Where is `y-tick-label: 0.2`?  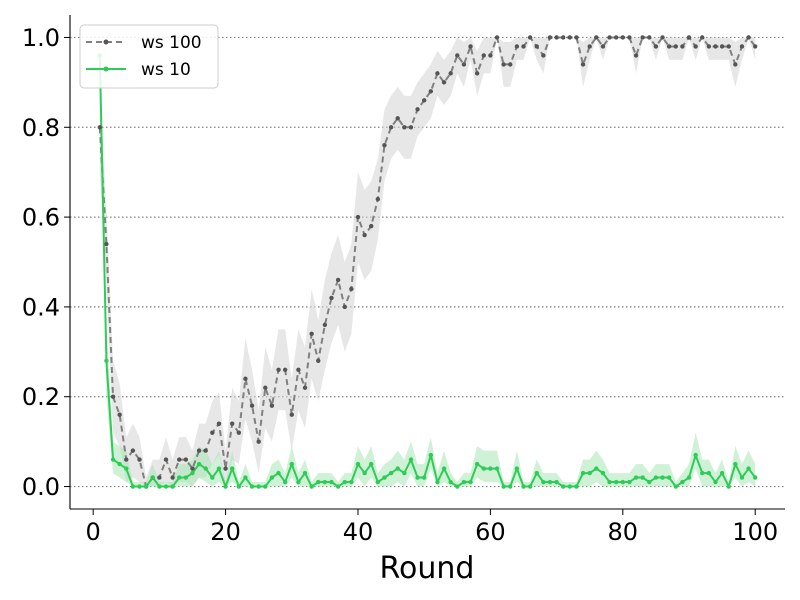 y-tick-label: 0.2 is located at coordinates (41, 397).